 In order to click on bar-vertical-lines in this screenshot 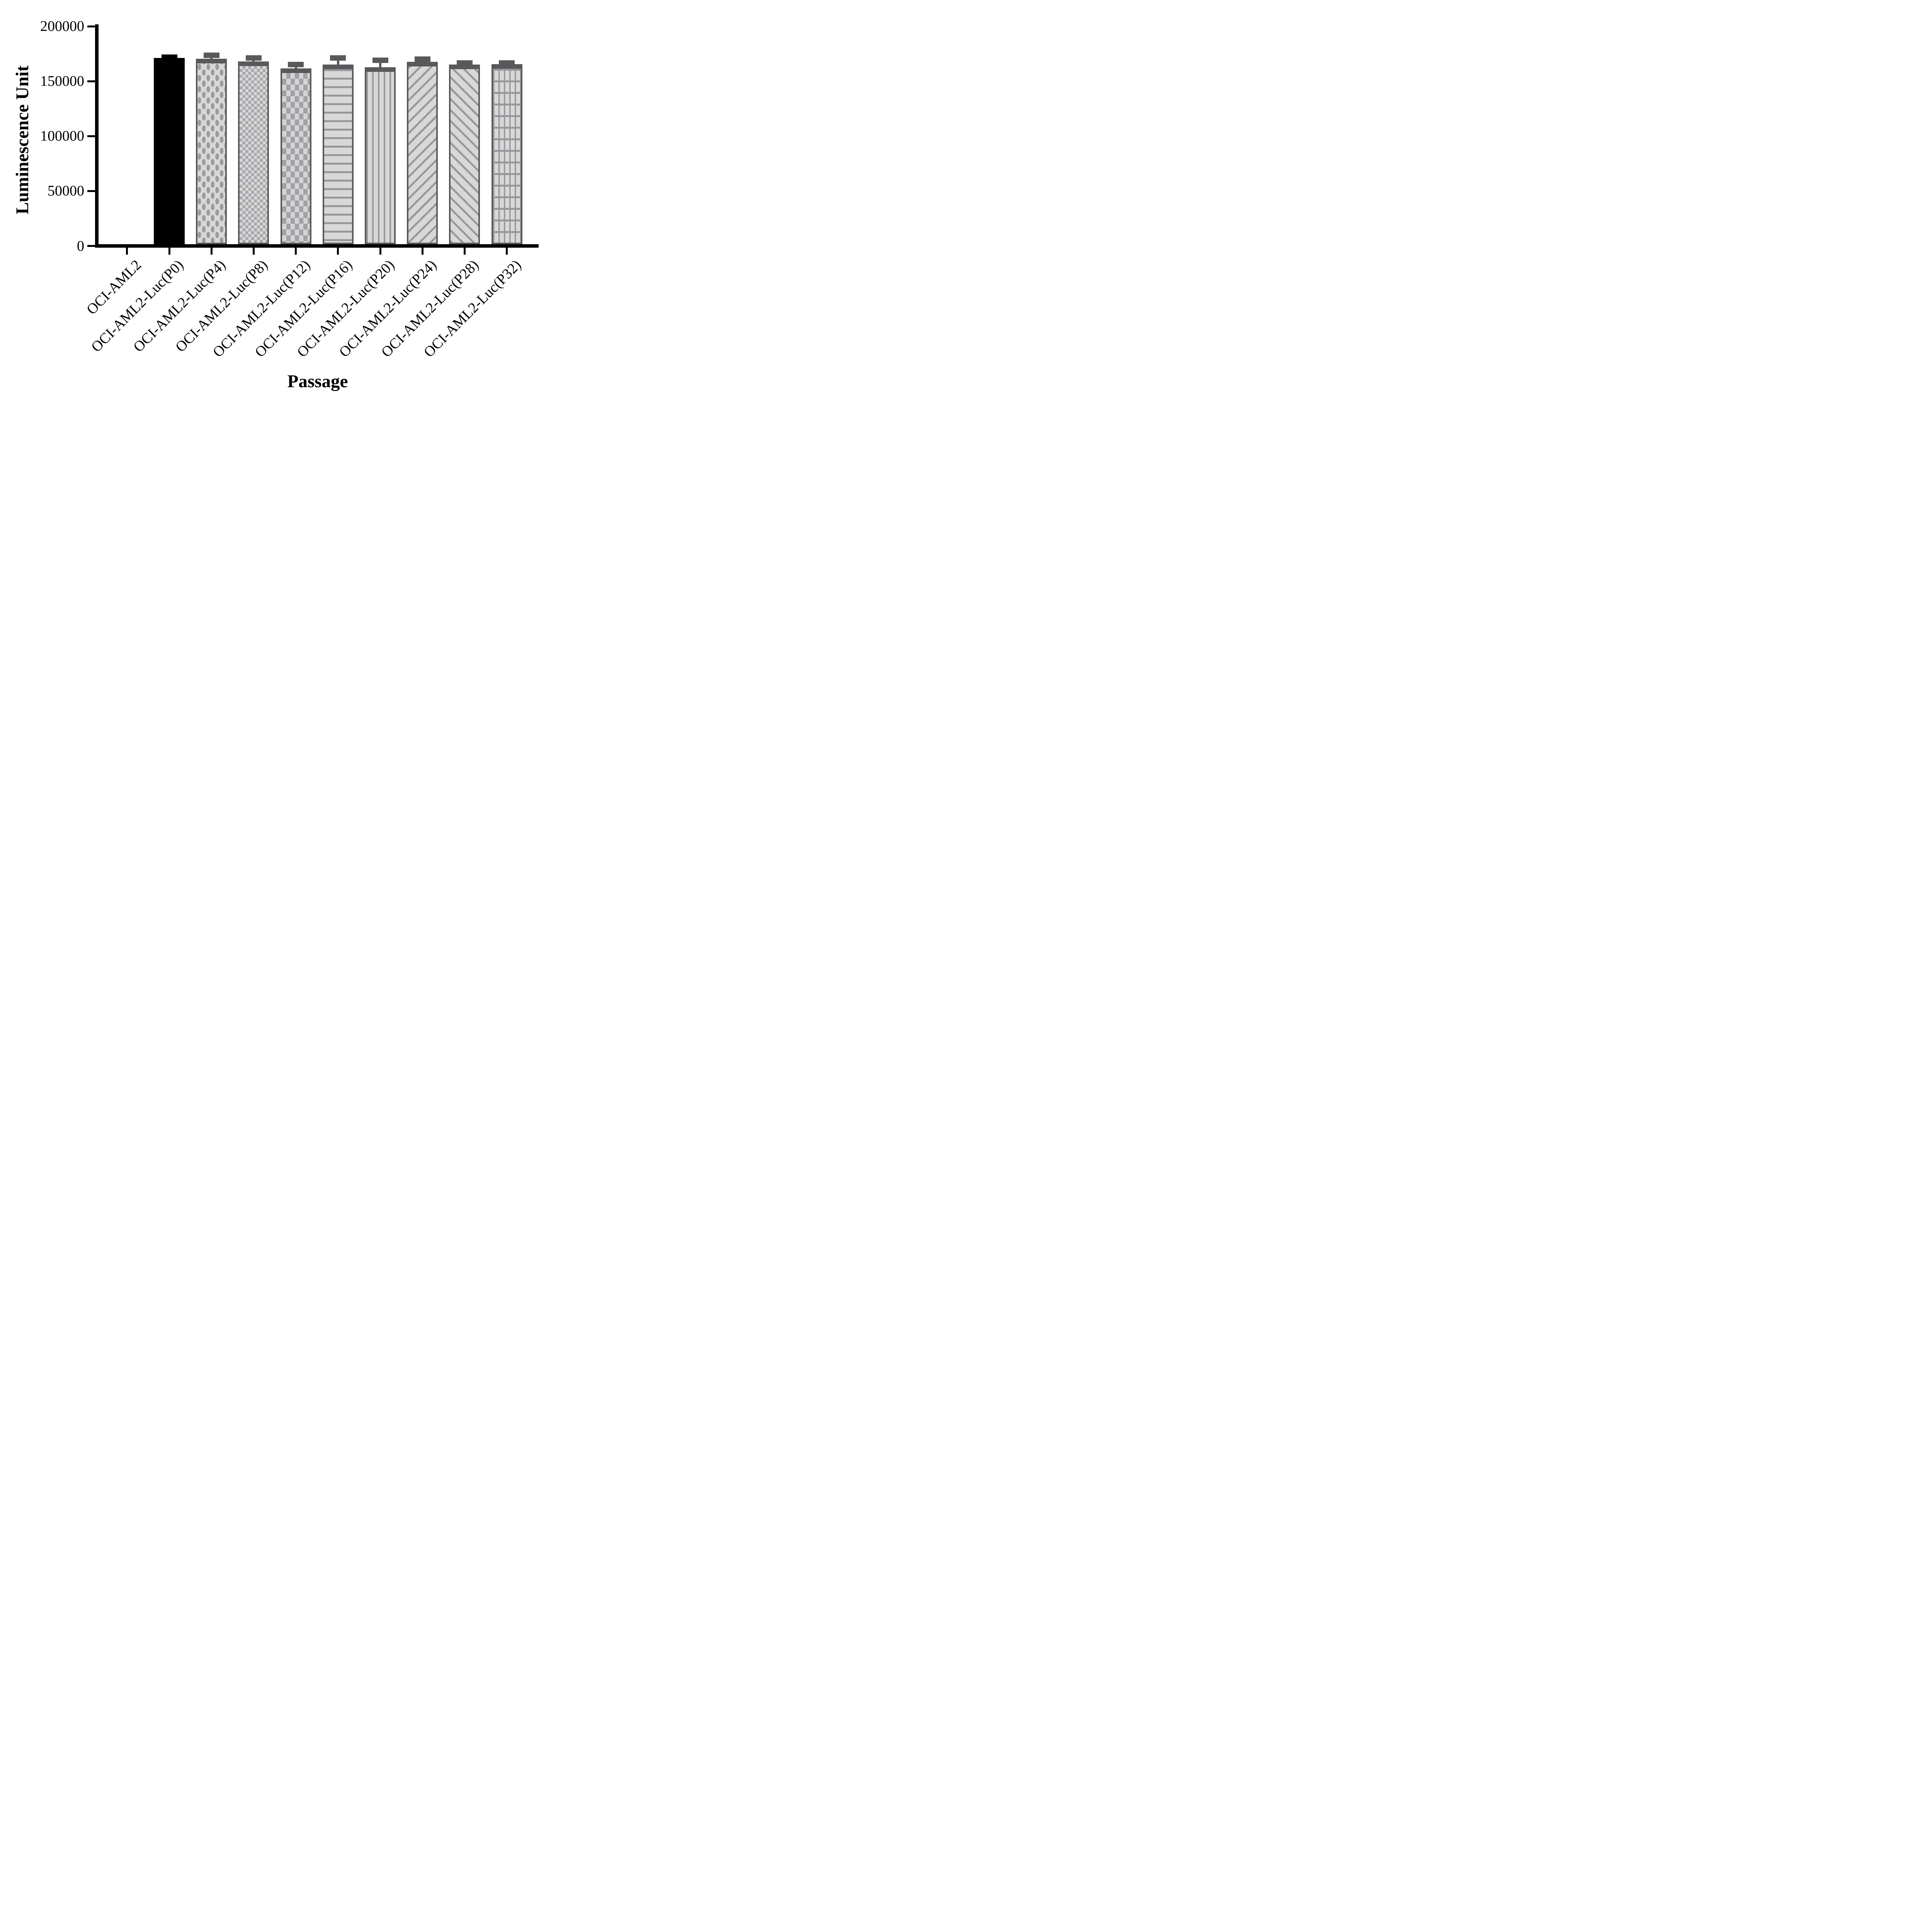, I will do `click(381, 155)`.